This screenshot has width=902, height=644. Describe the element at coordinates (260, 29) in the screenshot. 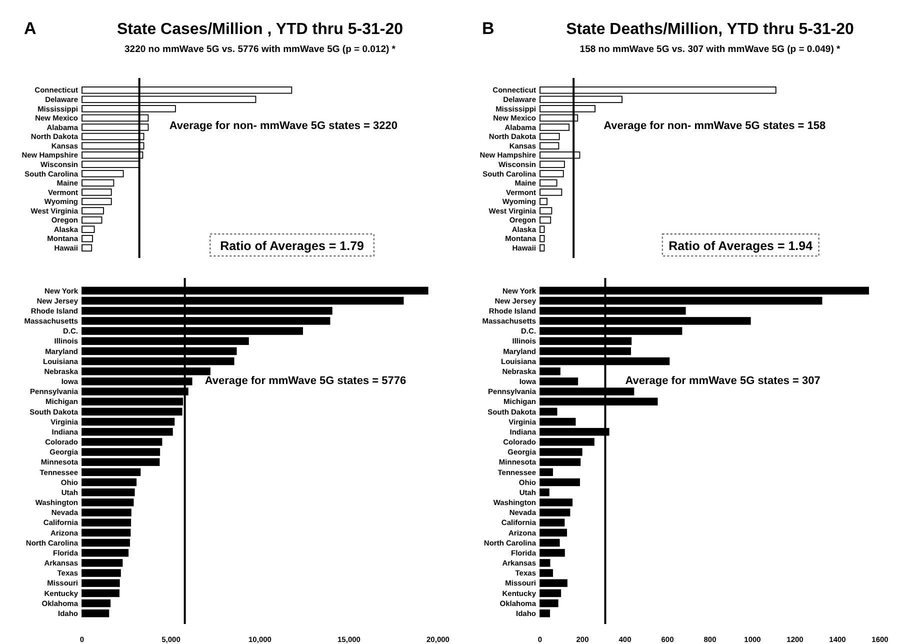

I see `chart-title: State Cases/Million , YTD thru 5-31-20` at that location.